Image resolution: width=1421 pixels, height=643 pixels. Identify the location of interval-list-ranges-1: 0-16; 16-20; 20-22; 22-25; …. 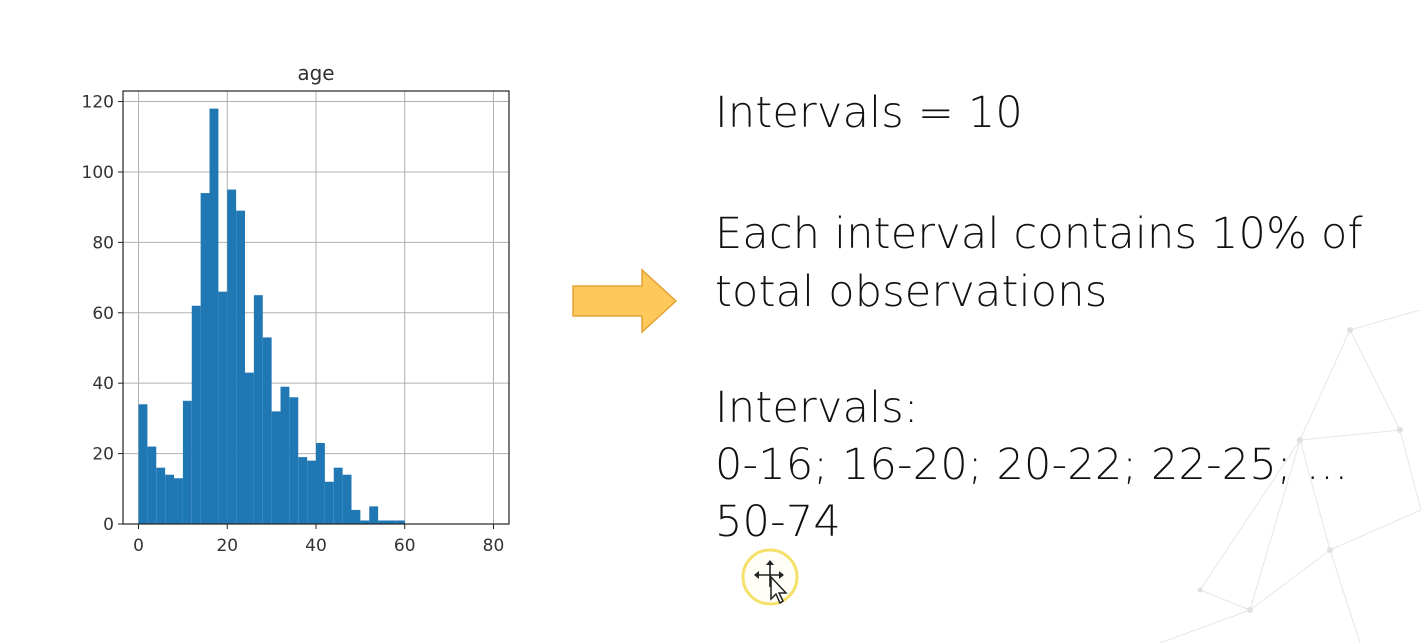
(1032, 465).